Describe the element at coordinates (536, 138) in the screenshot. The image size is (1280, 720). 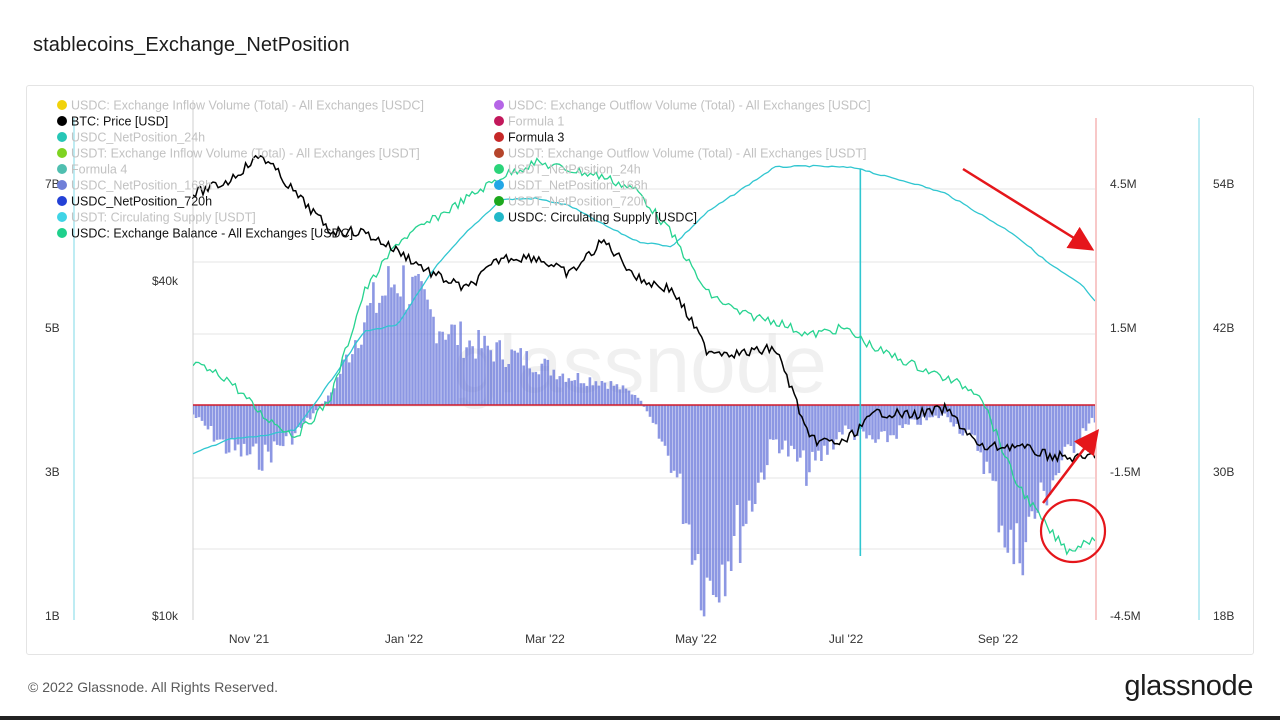
I see `legend-label: Formula 3` at that location.